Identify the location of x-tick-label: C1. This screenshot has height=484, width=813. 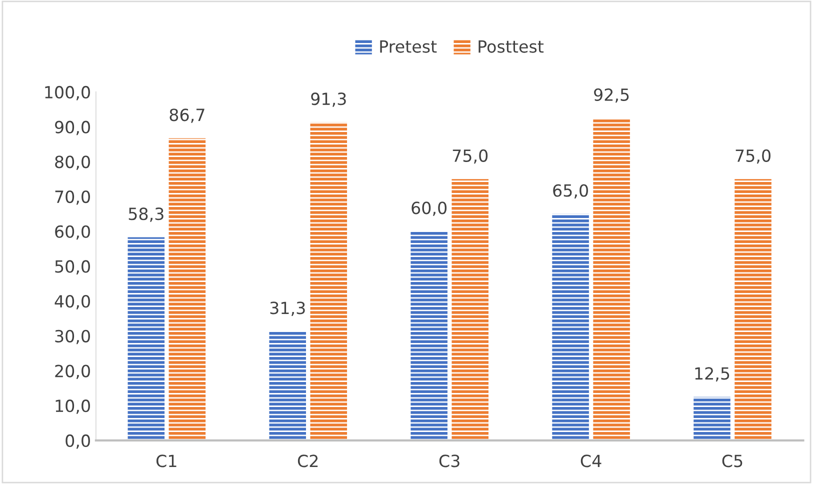
(166, 461).